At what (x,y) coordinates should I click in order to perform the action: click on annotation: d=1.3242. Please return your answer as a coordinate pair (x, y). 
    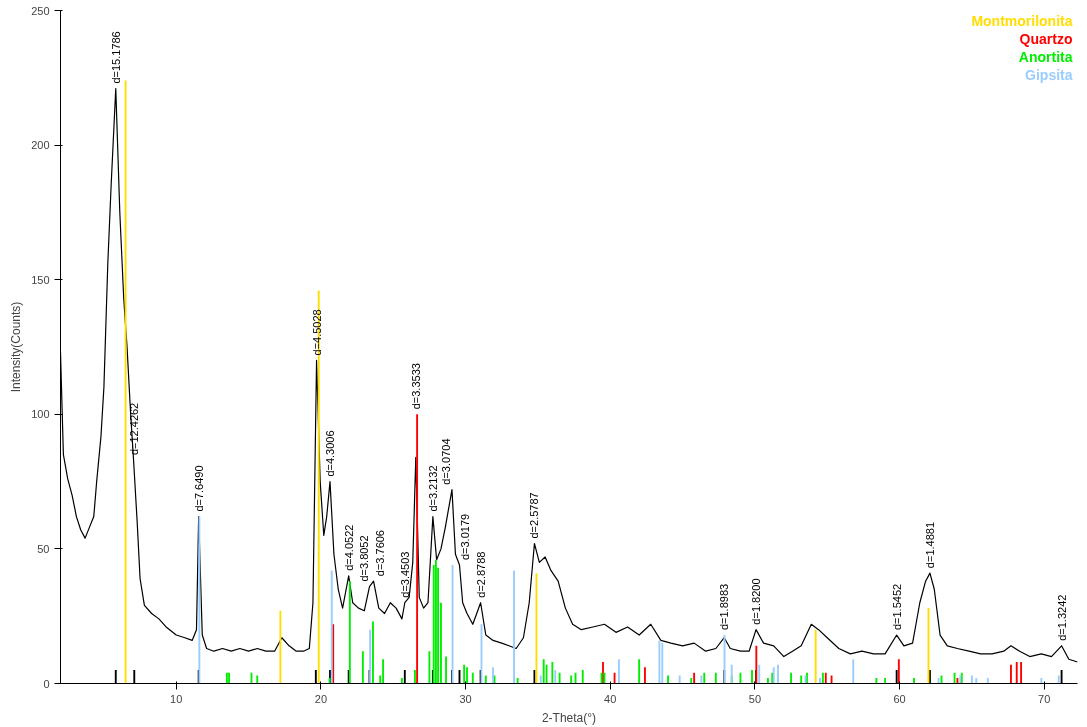
    Looking at the image, I should click on (1061, 617).